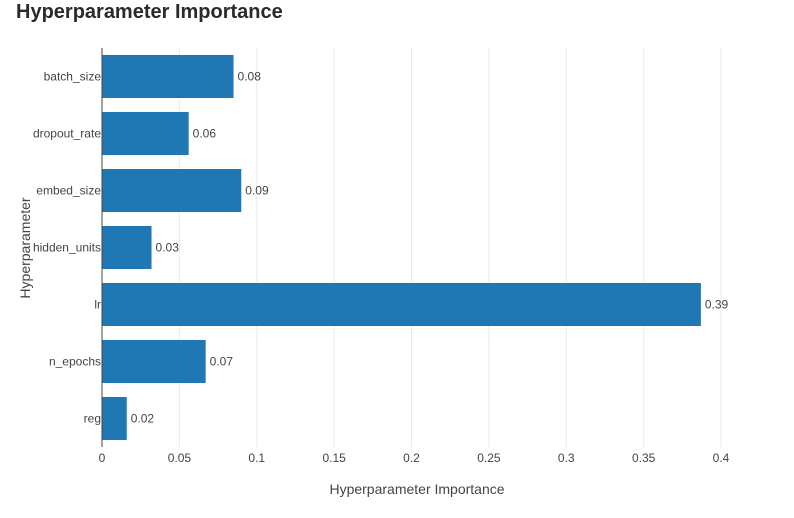 This screenshot has width=794, height=518. What do you see at coordinates (149, 12) in the screenshot?
I see `chart-title: Hyperparameter Importance` at bounding box center [149, 12].